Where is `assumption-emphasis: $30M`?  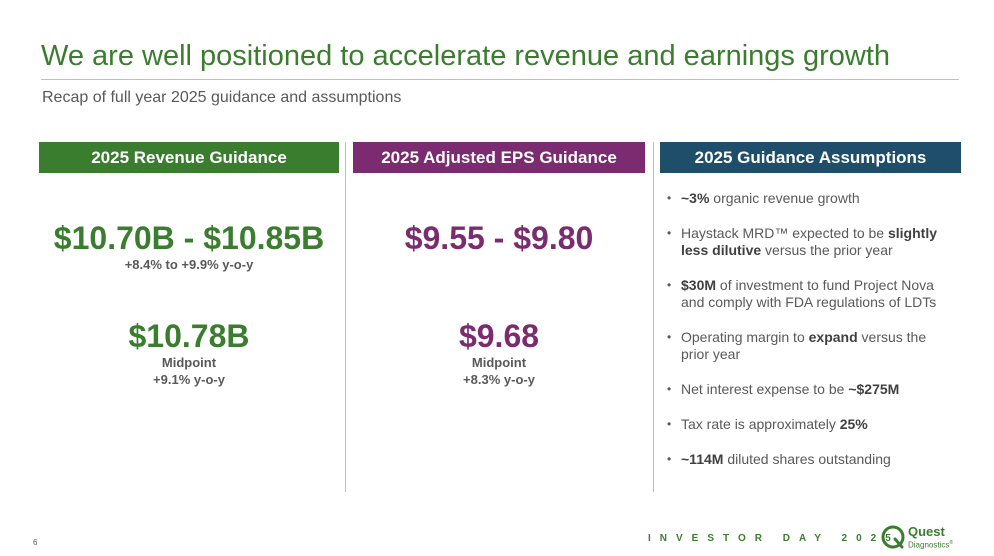 assumption-emphasis: $30M is located at coordinates (699, 285).